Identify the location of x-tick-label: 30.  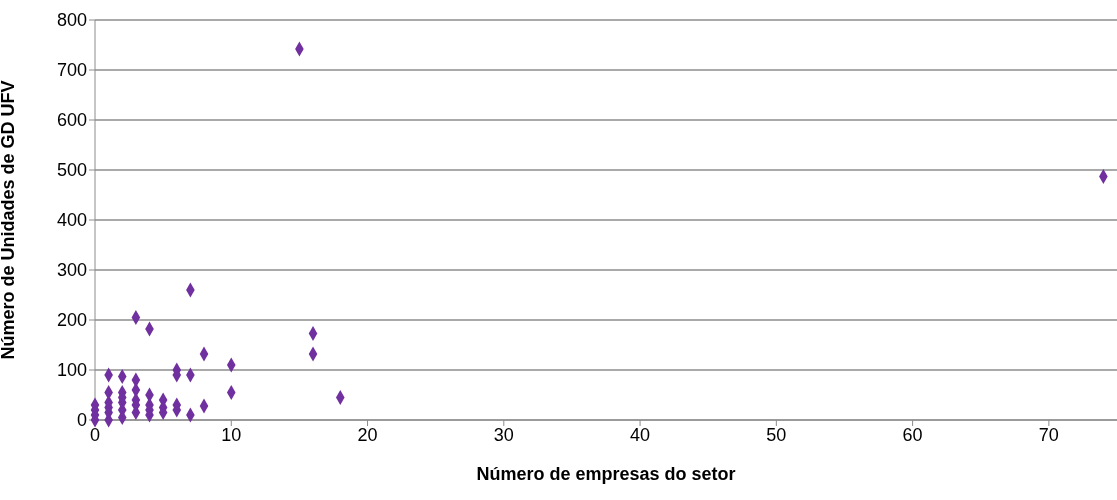
(503, 434).